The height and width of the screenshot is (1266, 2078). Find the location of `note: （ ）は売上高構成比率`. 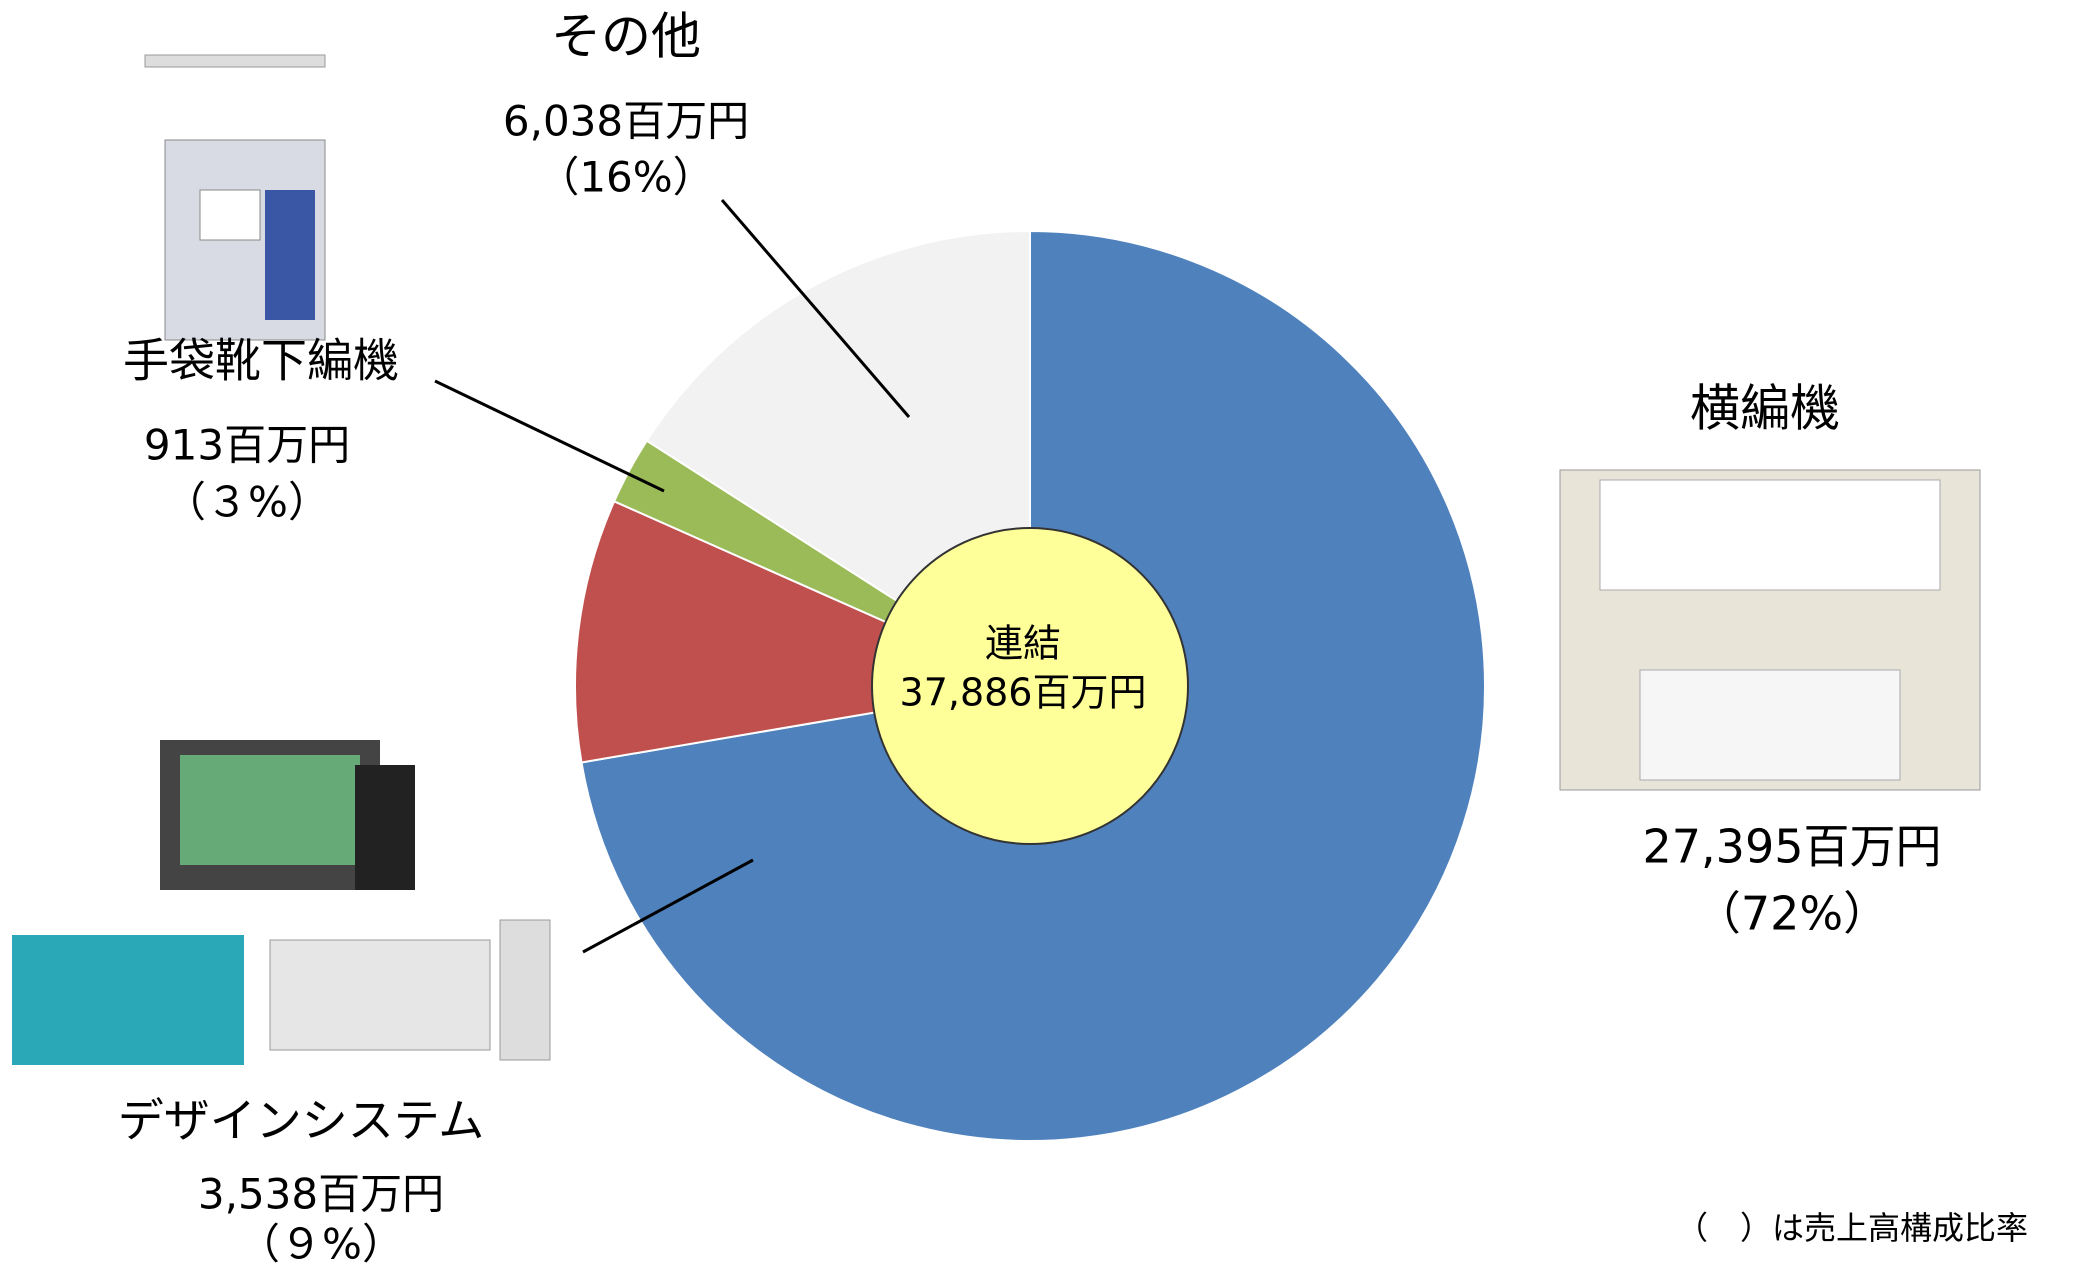

note: （ ）は売上高構成比率 is located at coordinates (1852, 1228).